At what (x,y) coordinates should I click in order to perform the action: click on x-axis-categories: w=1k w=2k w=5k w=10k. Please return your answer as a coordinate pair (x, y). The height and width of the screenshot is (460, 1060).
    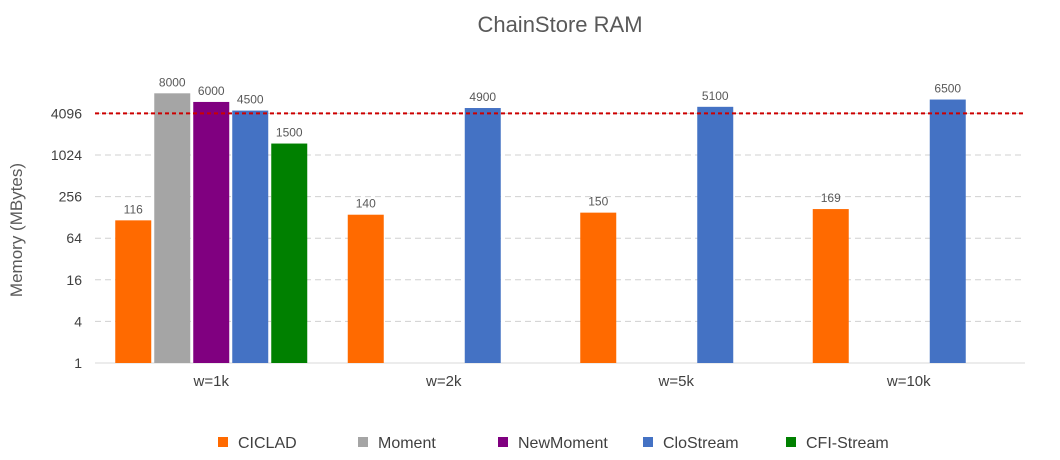
    Looking at the image, I should click on (562, 381).